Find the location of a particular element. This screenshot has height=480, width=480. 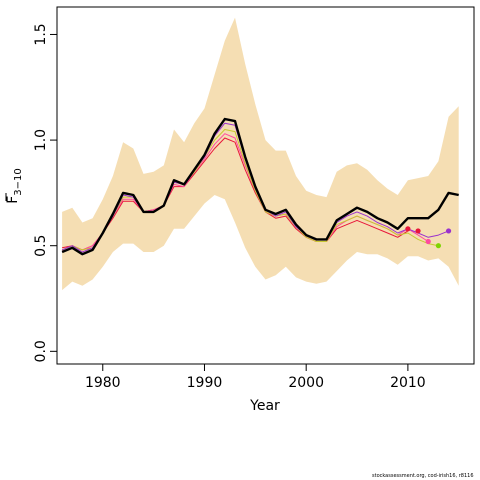

x-axis-title: Year is located at coordinates (264, 406).